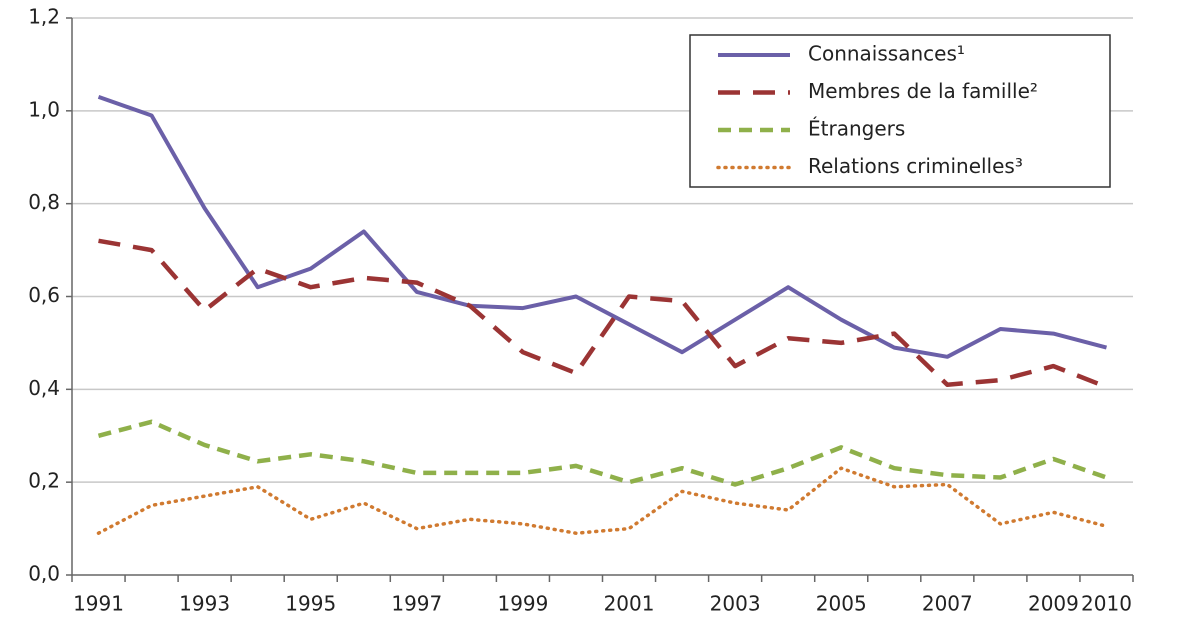 This screenshot has width=1178, height=618. Describe the element at coordinates (735, 604) in the screenshot. I see `x-tick-label: 2003` at that location.